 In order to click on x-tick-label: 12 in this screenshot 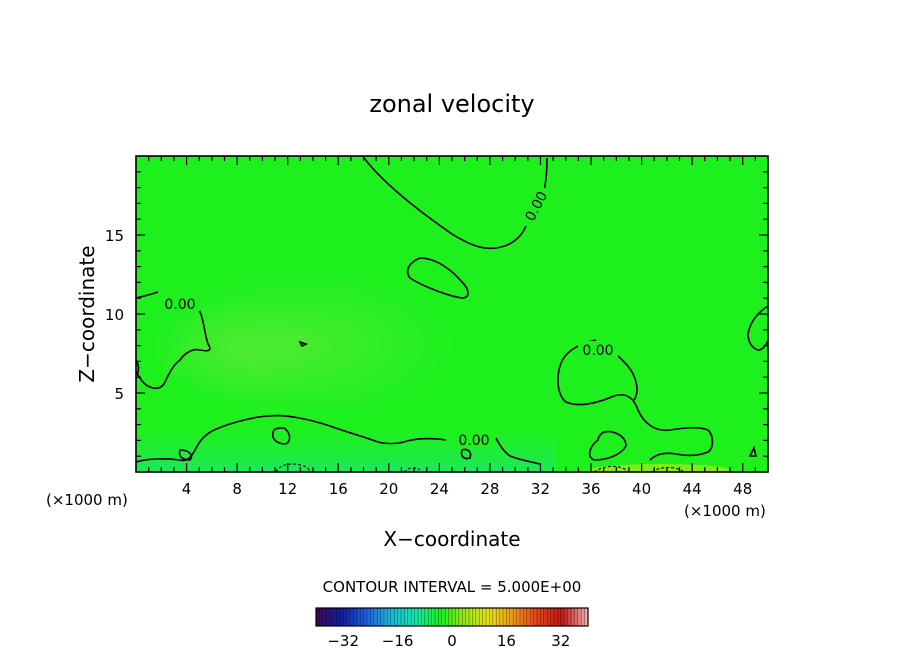, I will do `click(287, 489)`.